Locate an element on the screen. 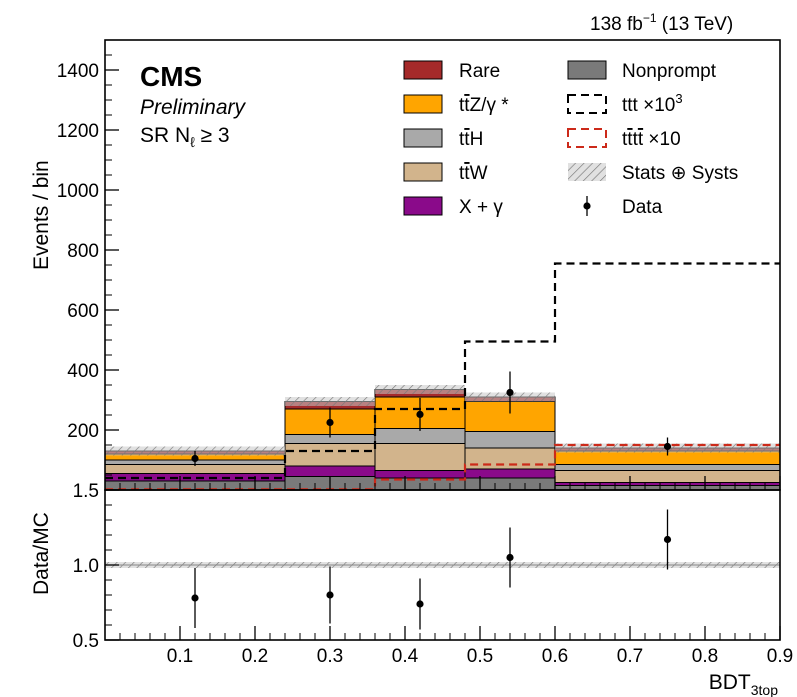  ratio-y-tick-label: 0.5 is located at coordinates (86, 641).